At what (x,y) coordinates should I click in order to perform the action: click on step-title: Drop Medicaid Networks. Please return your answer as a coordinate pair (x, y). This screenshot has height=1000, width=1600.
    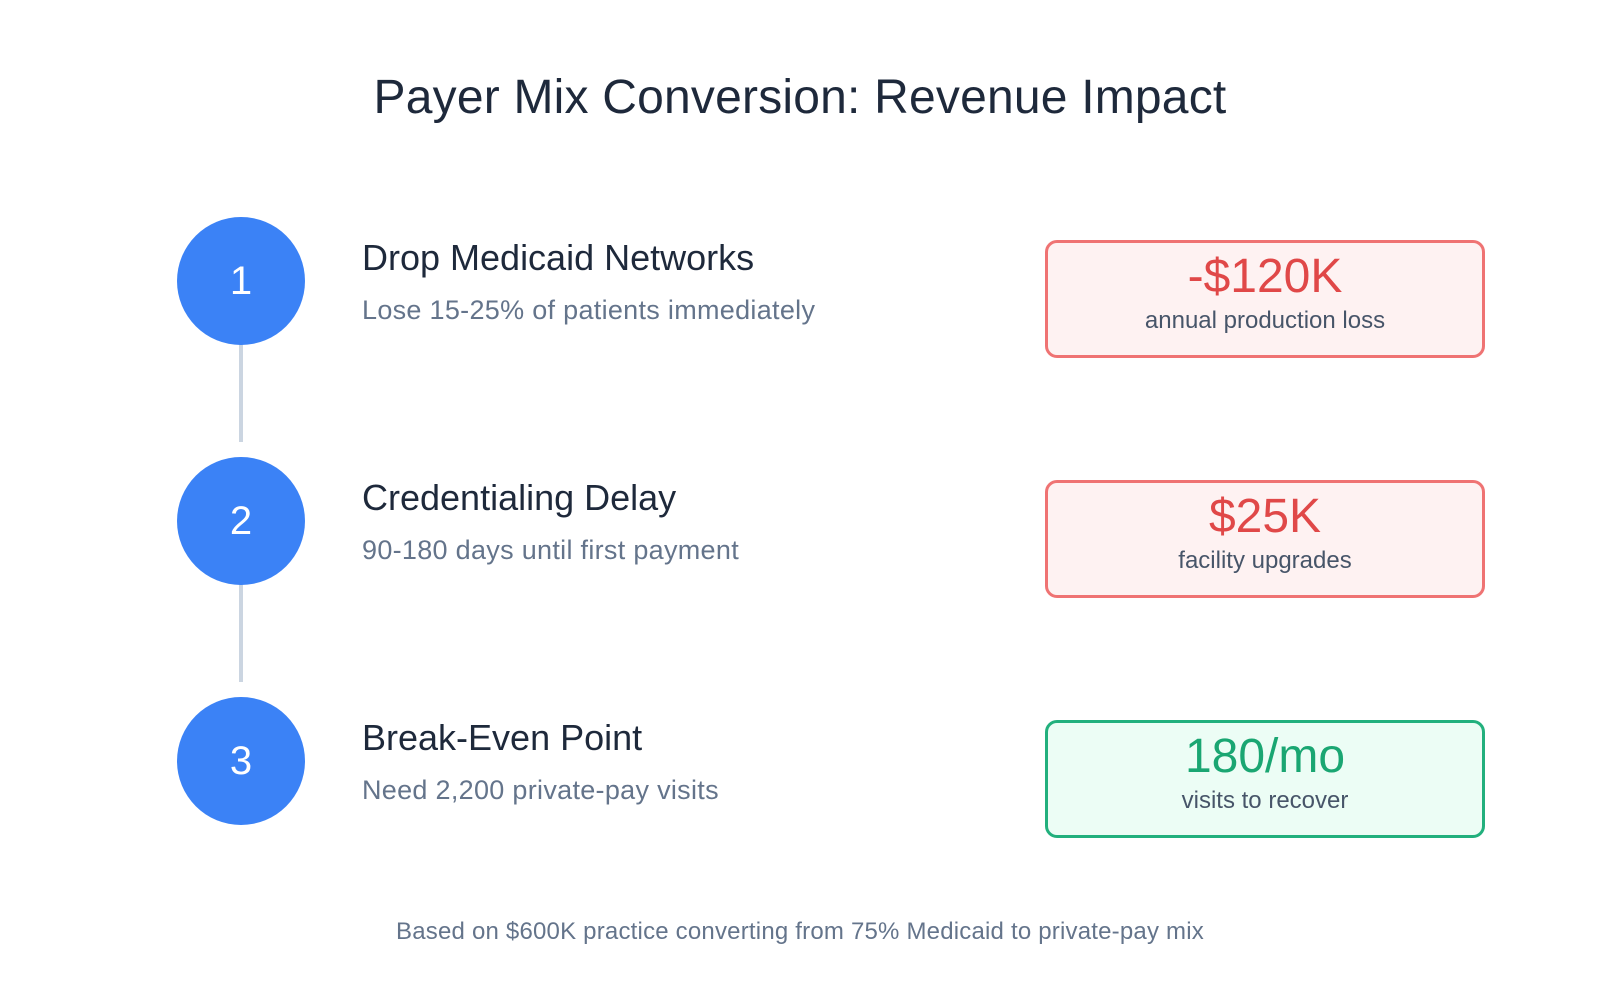
    Looking at the image, I should click on (558, 257).